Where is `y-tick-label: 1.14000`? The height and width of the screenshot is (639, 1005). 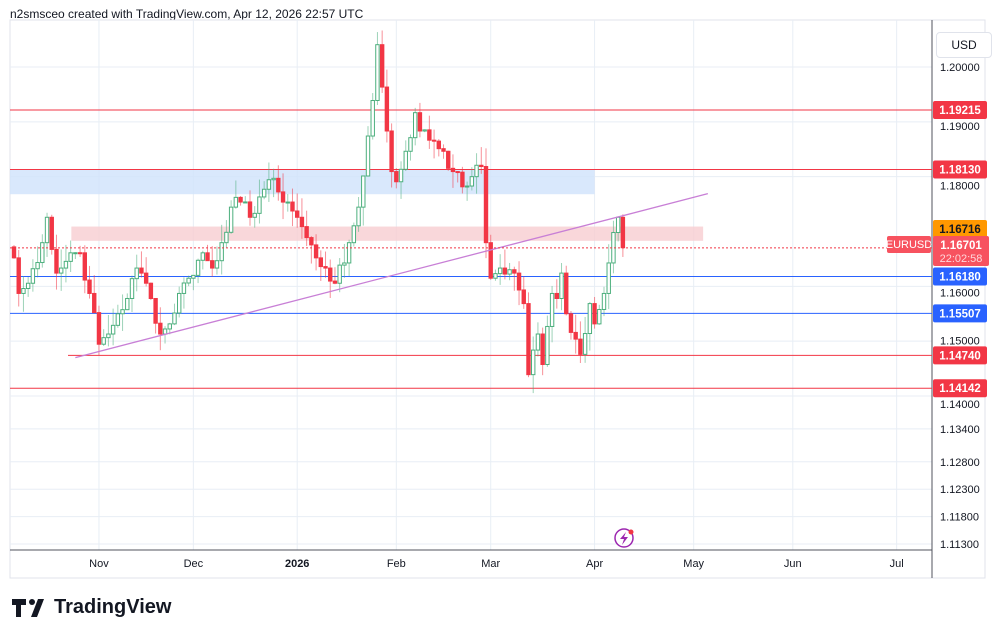 y-tick-label: 1.14000 is located at coordinates (960, 405).